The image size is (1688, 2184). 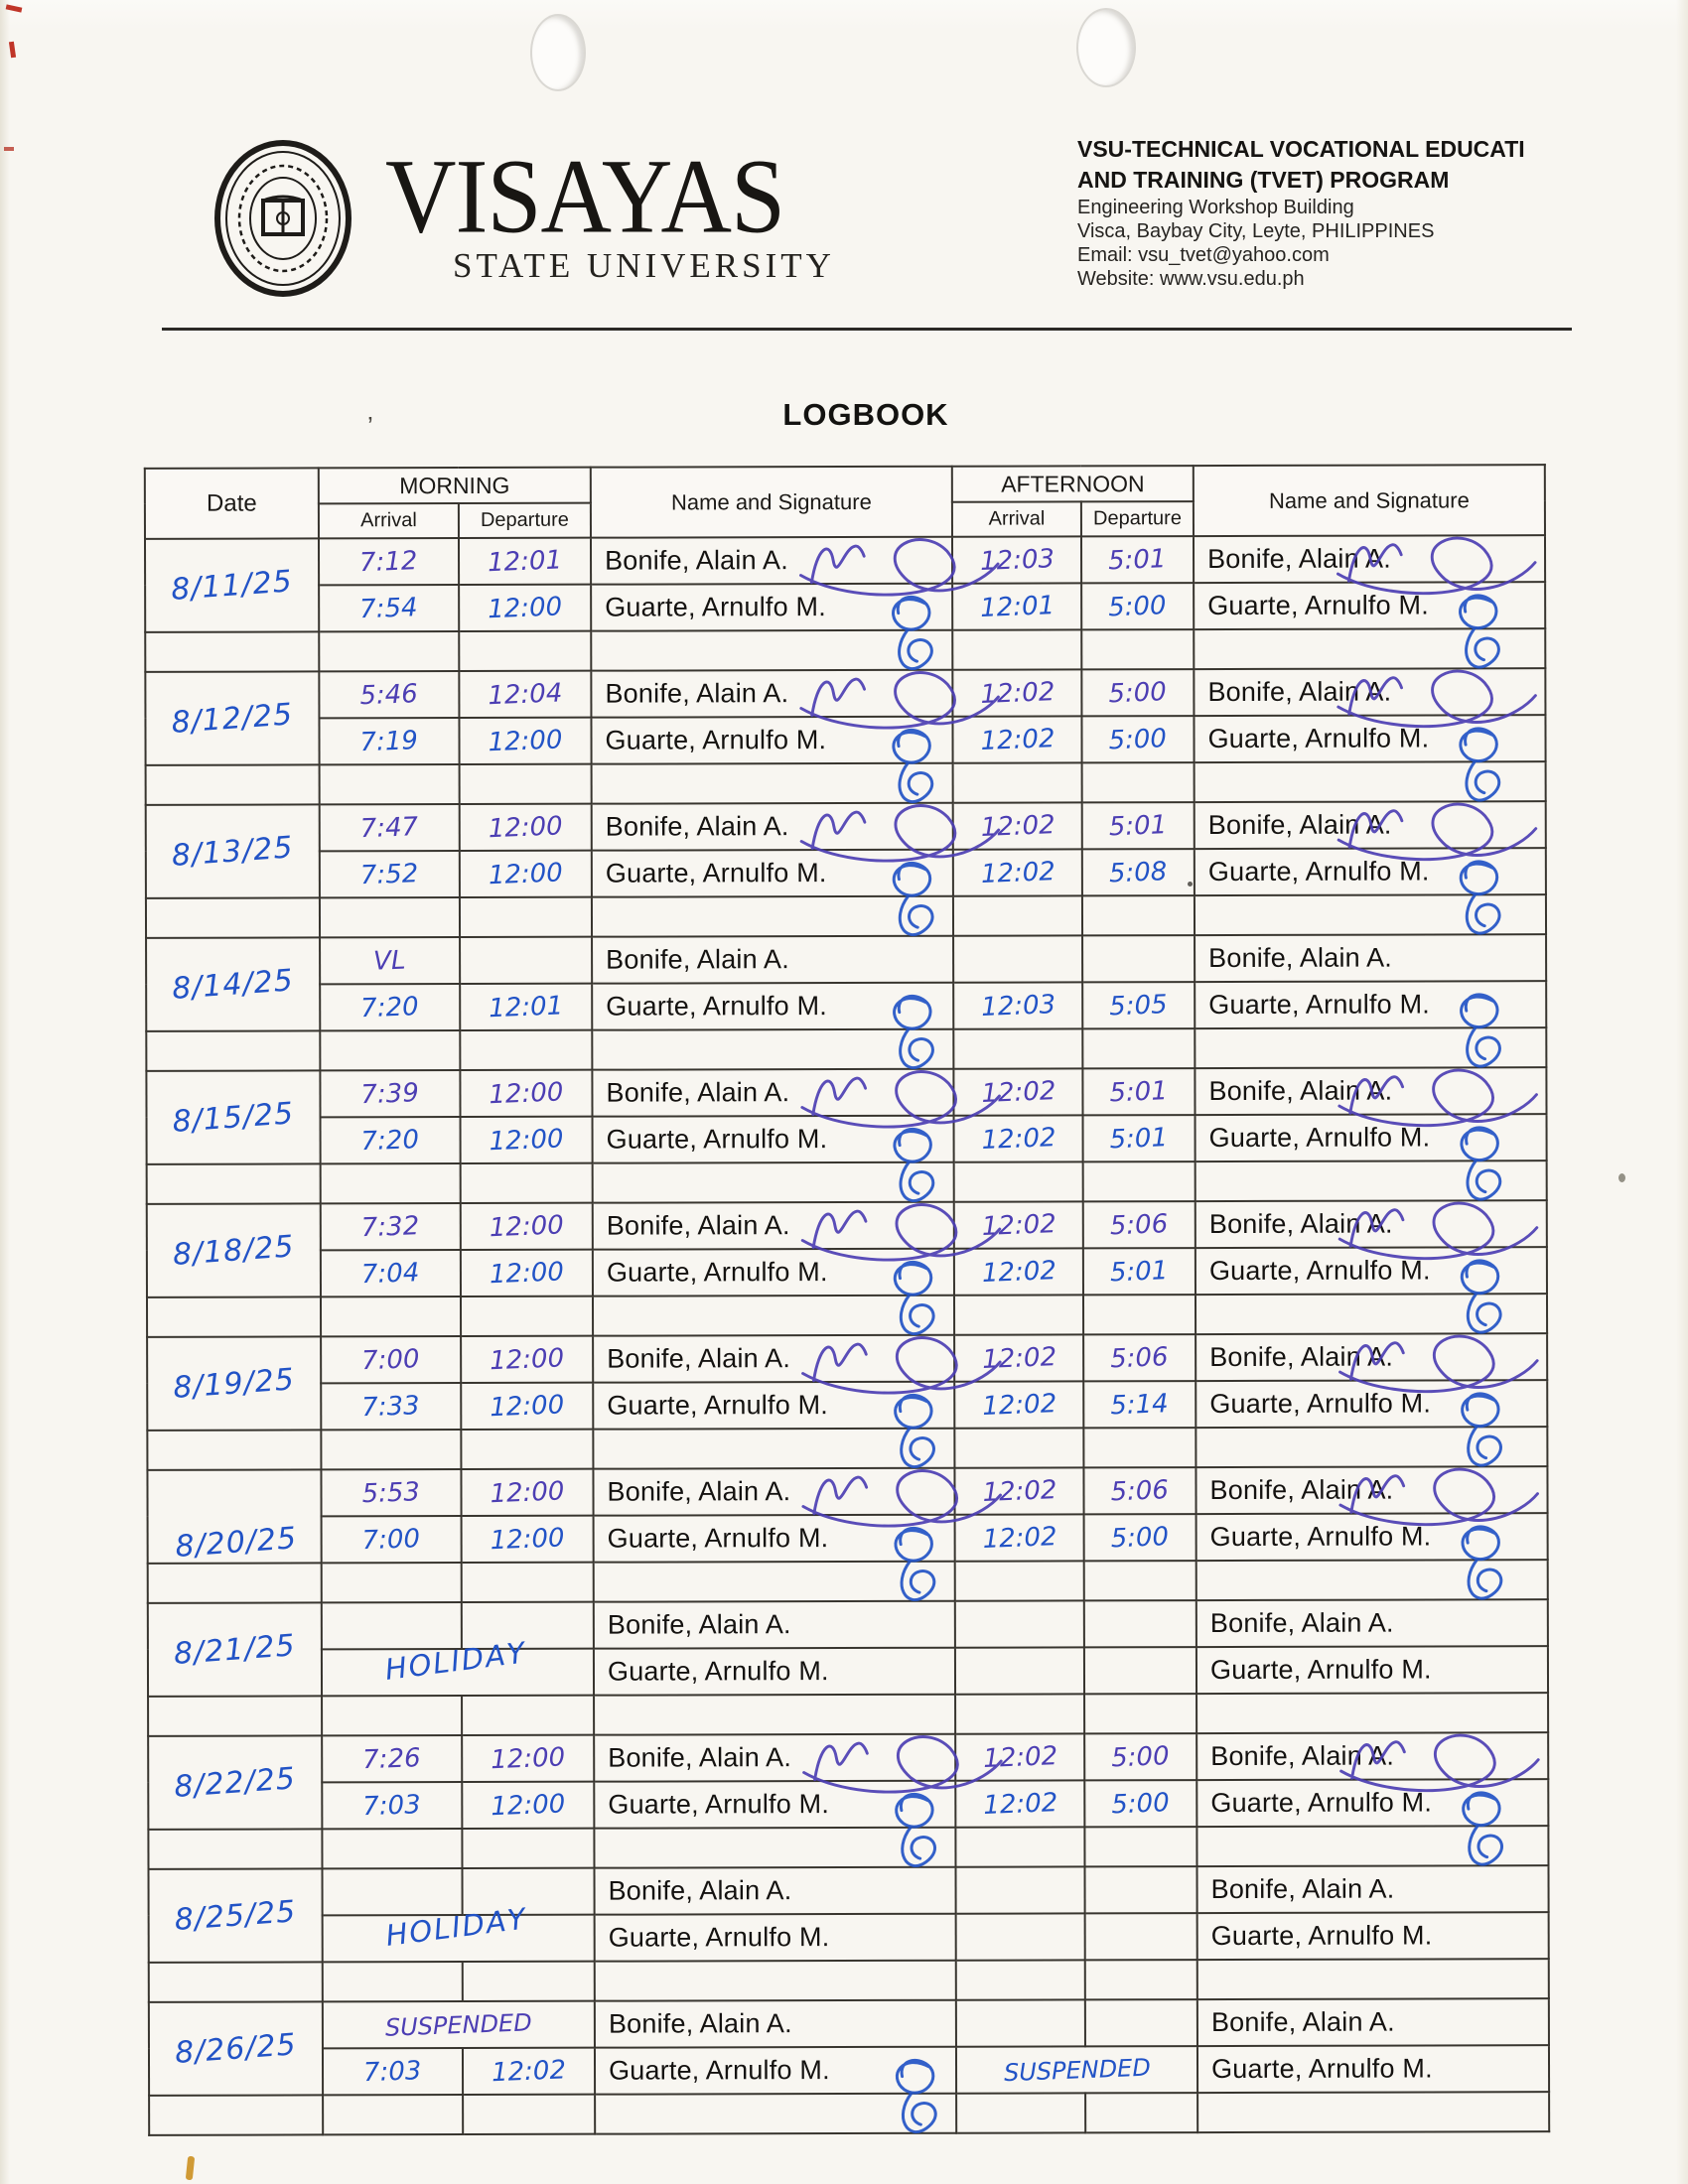 What do you see at coordinates (1016, 519) in the screenshot?
I see `col-header-afternoon-arrival: Arrival` at bounding box center [1016, 519].